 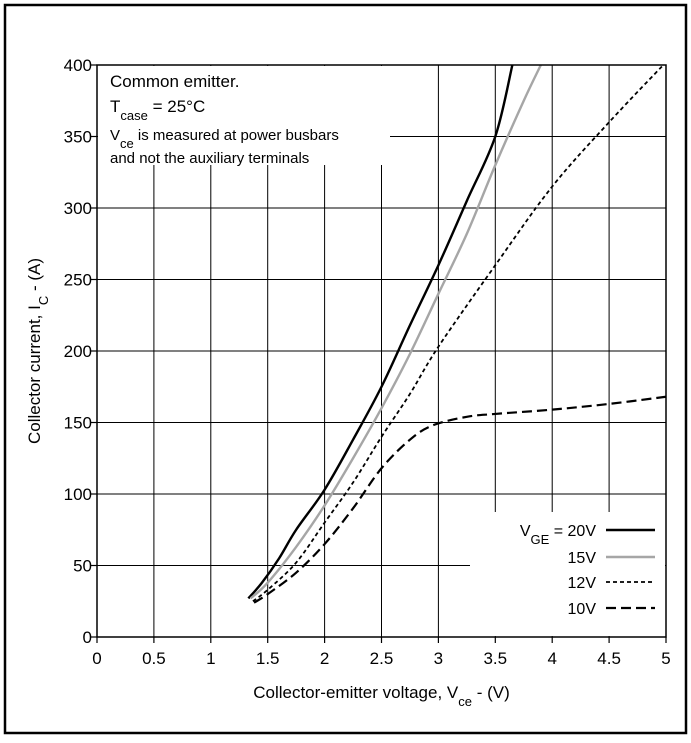 What do you see at coordinates (224, 139) in the screenshot?
I see `annotation-line: Vce is measured at power busbars` at bounding box center [224, 139].